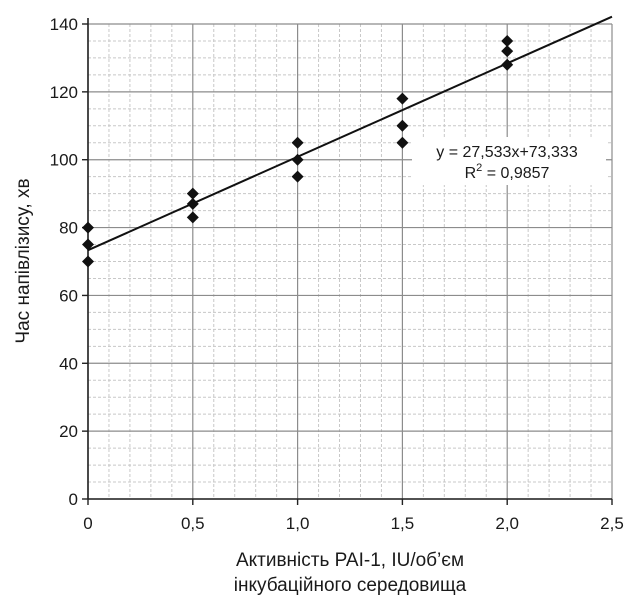  Describe the element at coordinates (193, 523) in the screenshot. I see `x-tick-label: 0,5` at that location.